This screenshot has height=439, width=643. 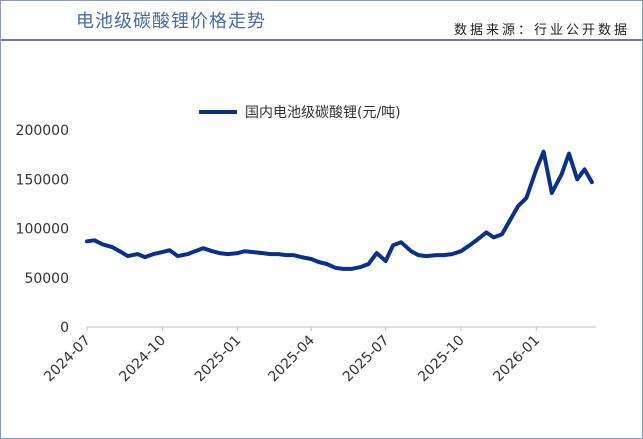 What do you see at coordinates (441, 359) in the screenshot?
I see `x-tick-label: 2025-10` at bounding box center [441, 359].